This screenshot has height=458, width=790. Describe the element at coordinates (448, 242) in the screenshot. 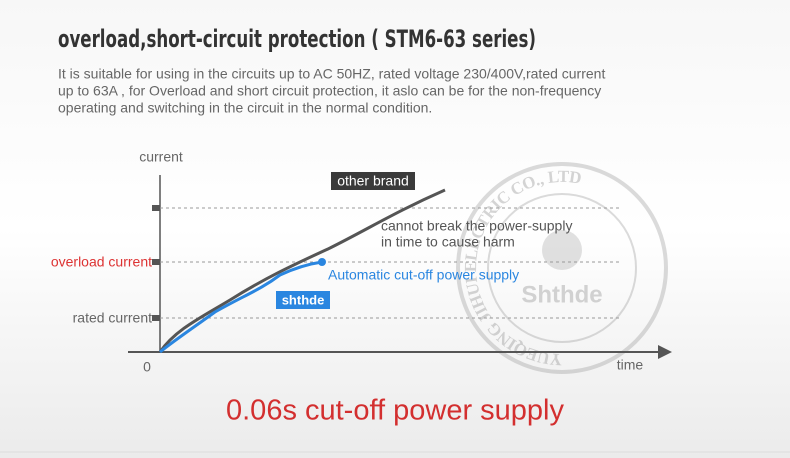

I see `other-brand-note: in time to cause harm` at that location.